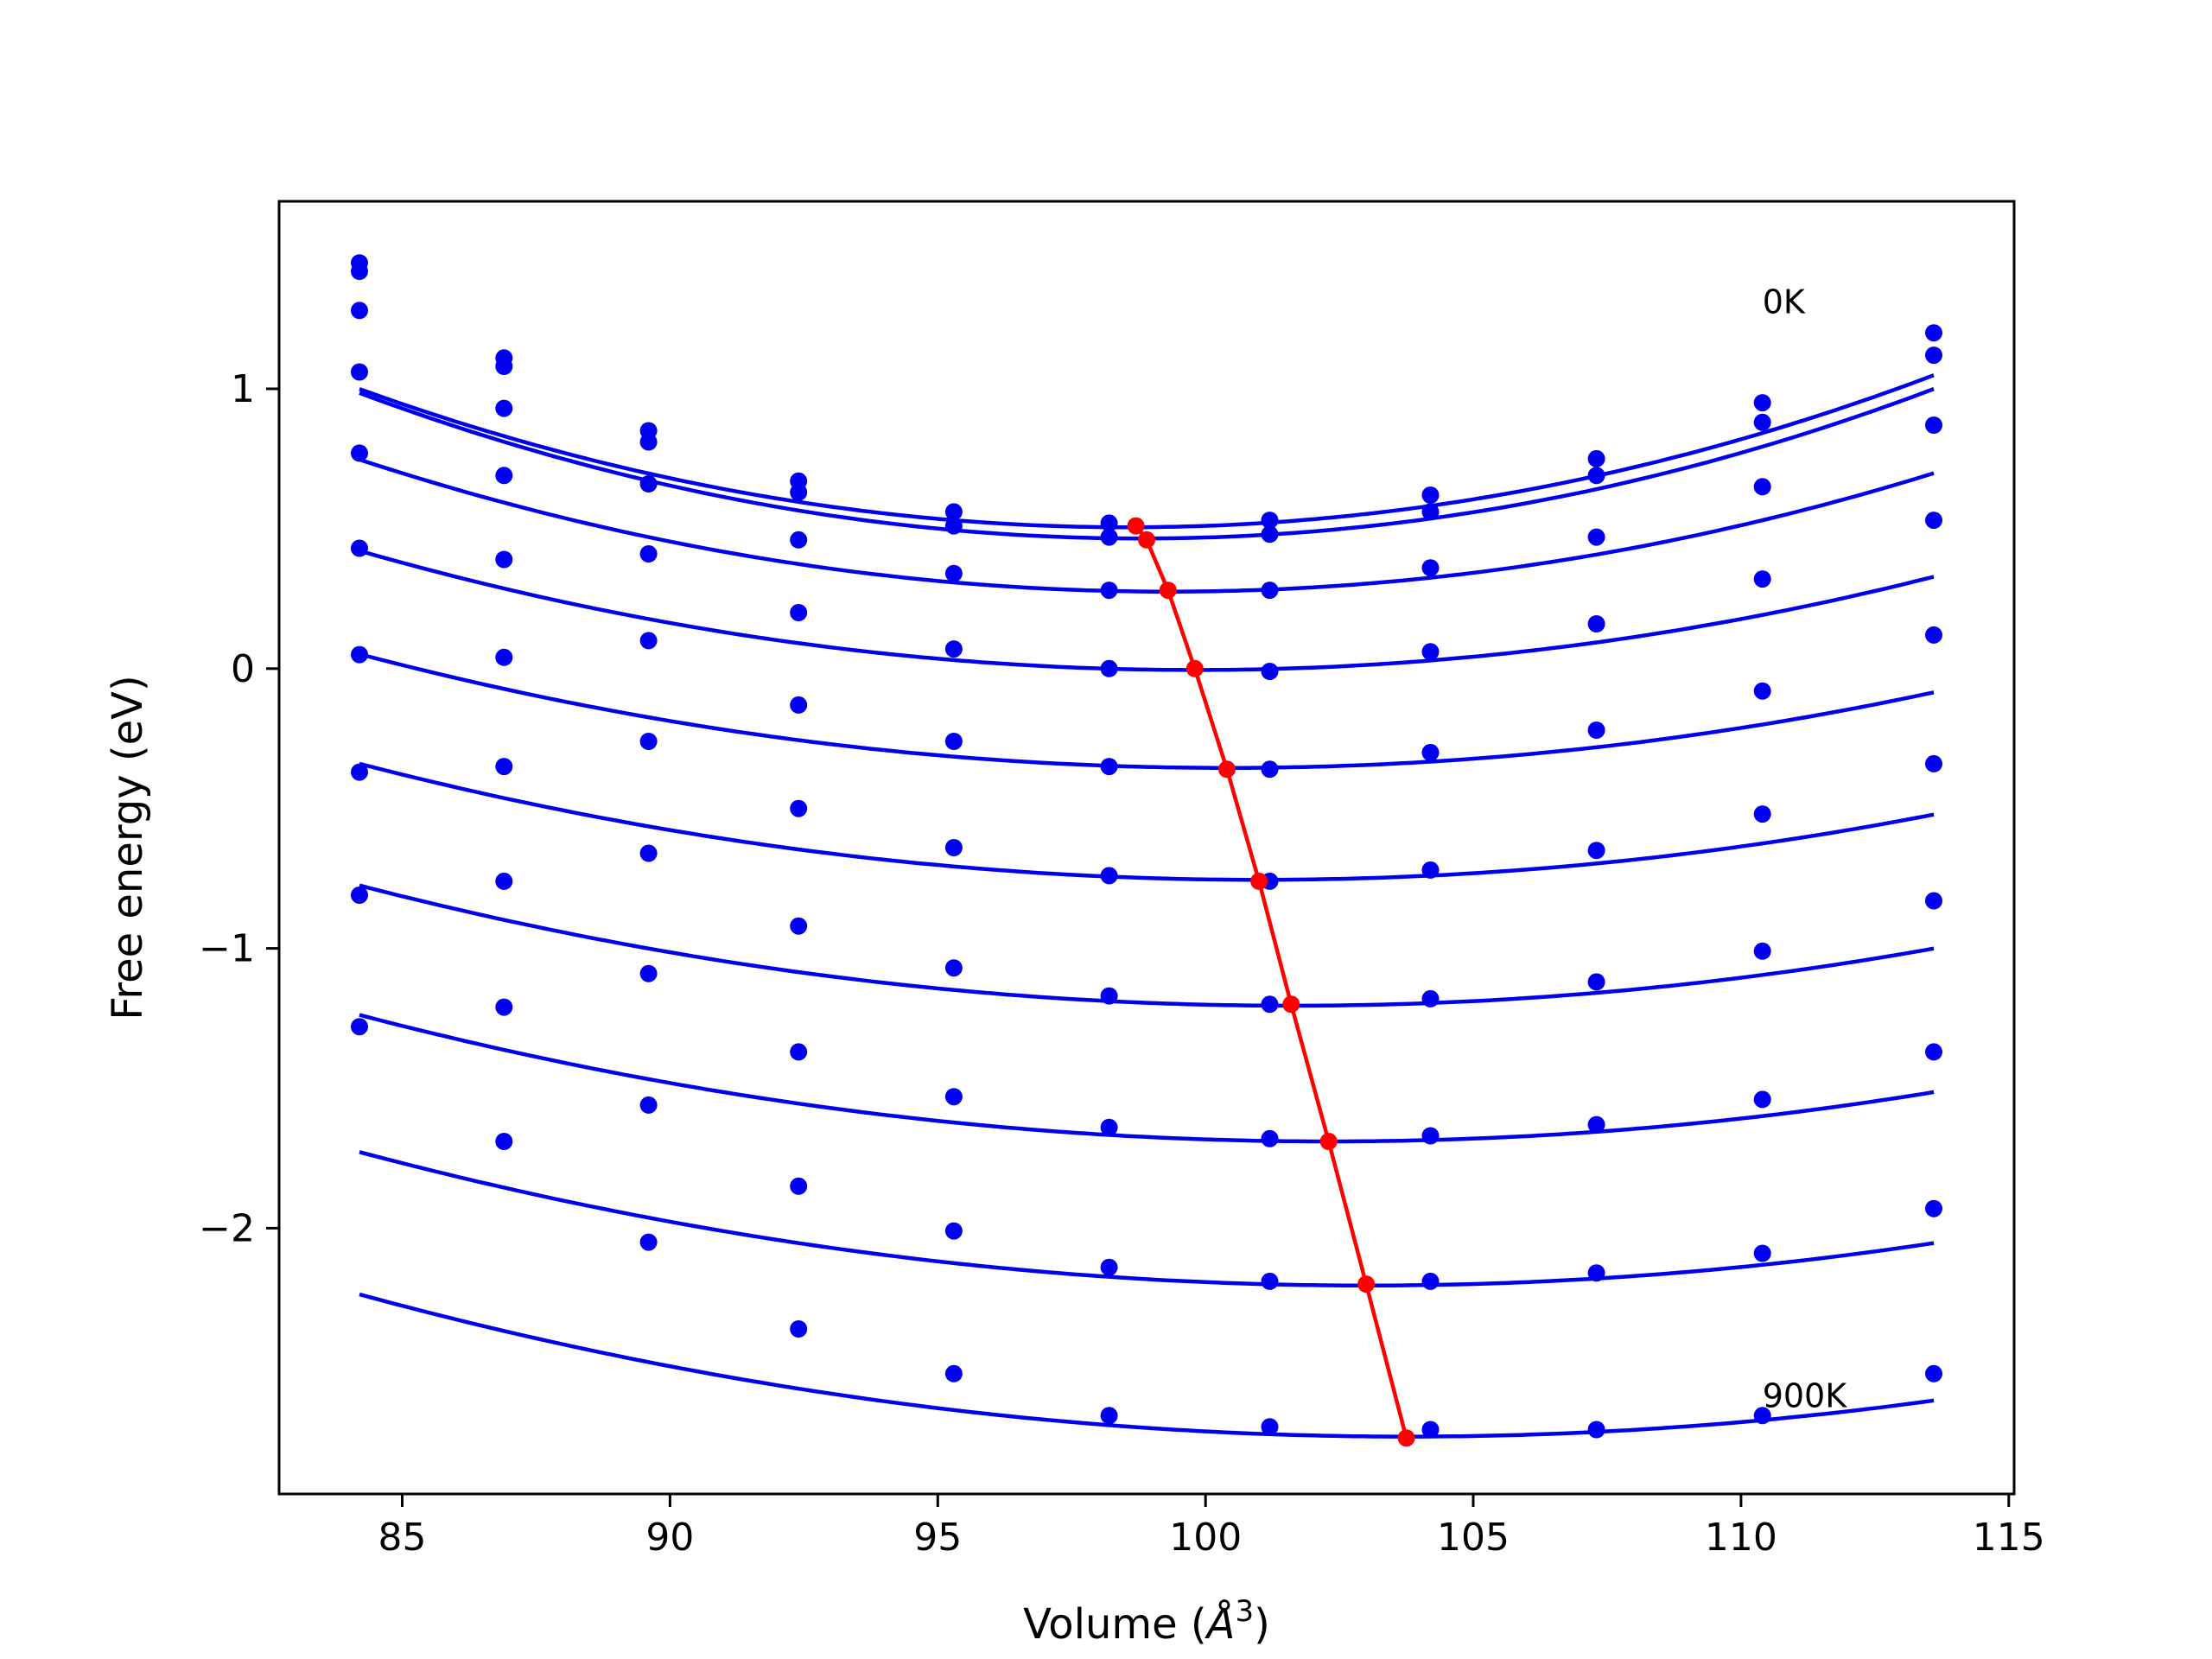 The width and height of the screenshot is (2212, 1659). What do you see at coordinates (1205, 1538) in the screenshot?
I see `x-tick-label-100: 100` at bounding box center [1205, 1538].